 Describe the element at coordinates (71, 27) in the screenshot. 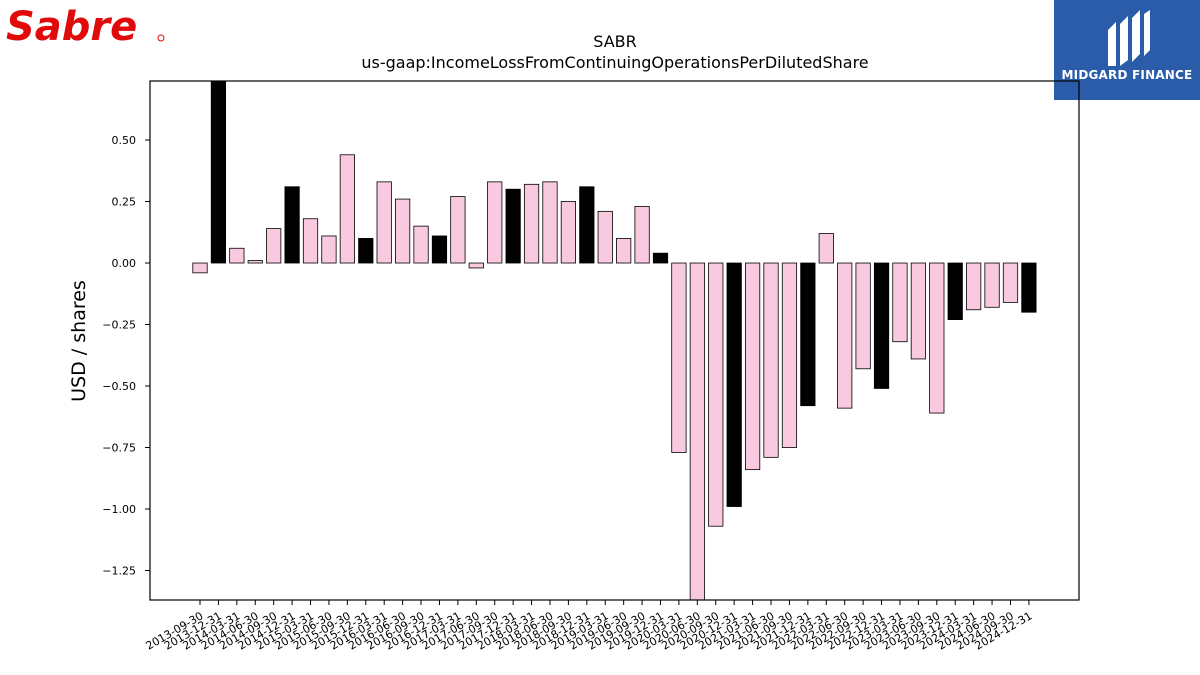

I see `sabre-logo-text: Sabre` at that location.